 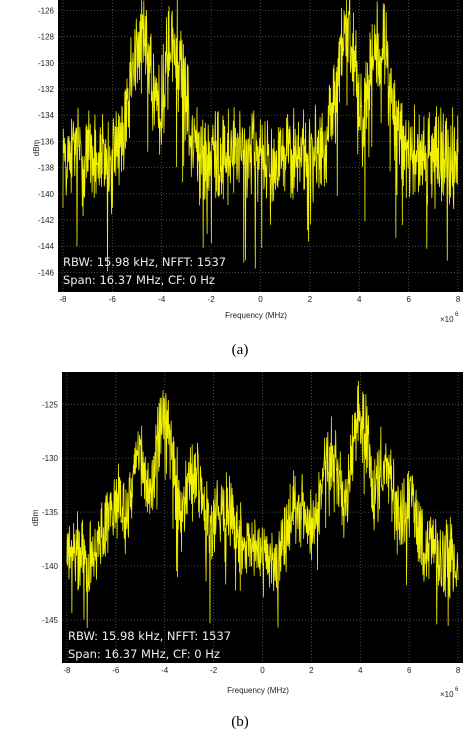 I want to click on a-y-tick-label: -128, so click(x=46, y=37).